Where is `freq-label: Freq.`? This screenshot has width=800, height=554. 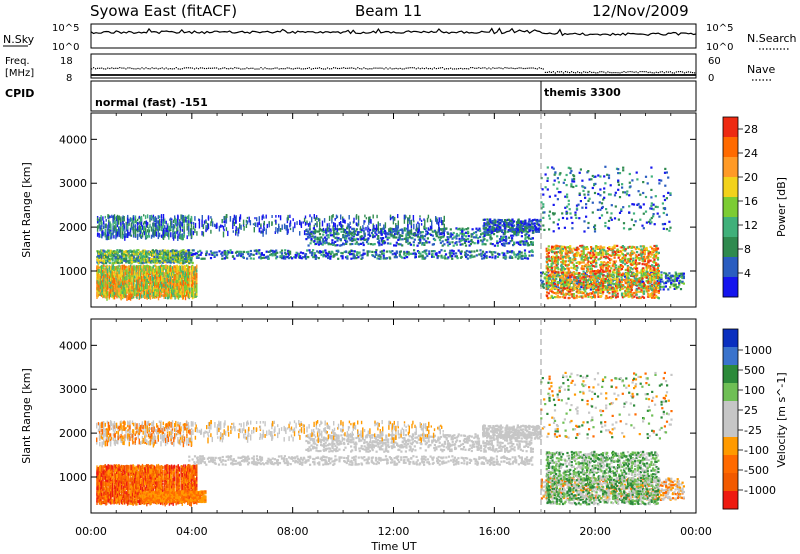 freq-label: Freq. is located at coordinates (17, 61).